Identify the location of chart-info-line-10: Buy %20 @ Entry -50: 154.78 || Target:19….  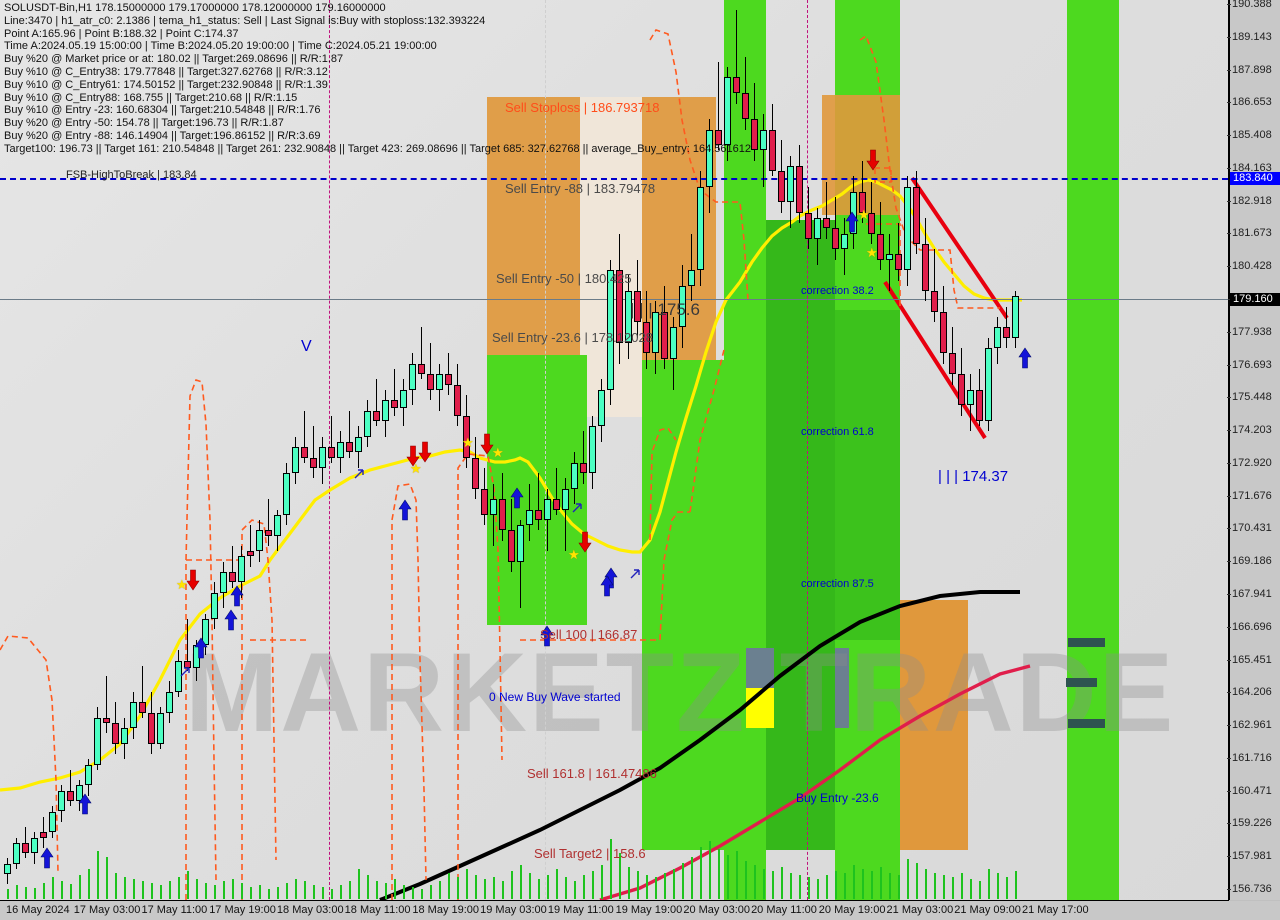
(144, 123).